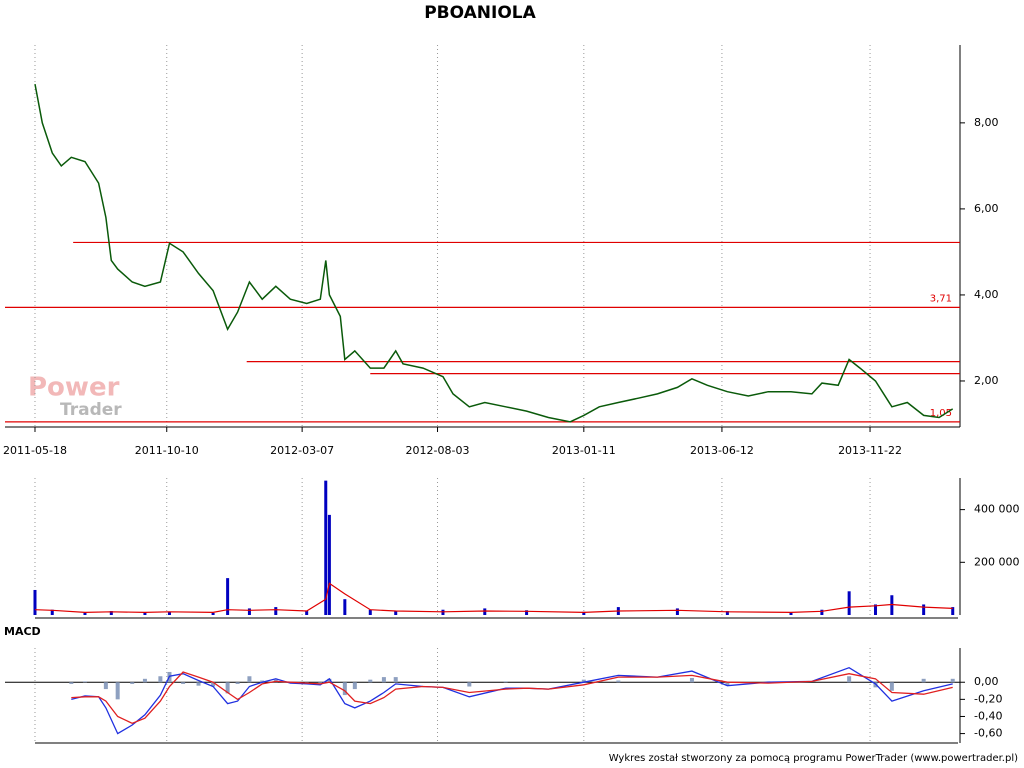  I want to click on x-tick-label: 2012-03-07, so click(302, 450).